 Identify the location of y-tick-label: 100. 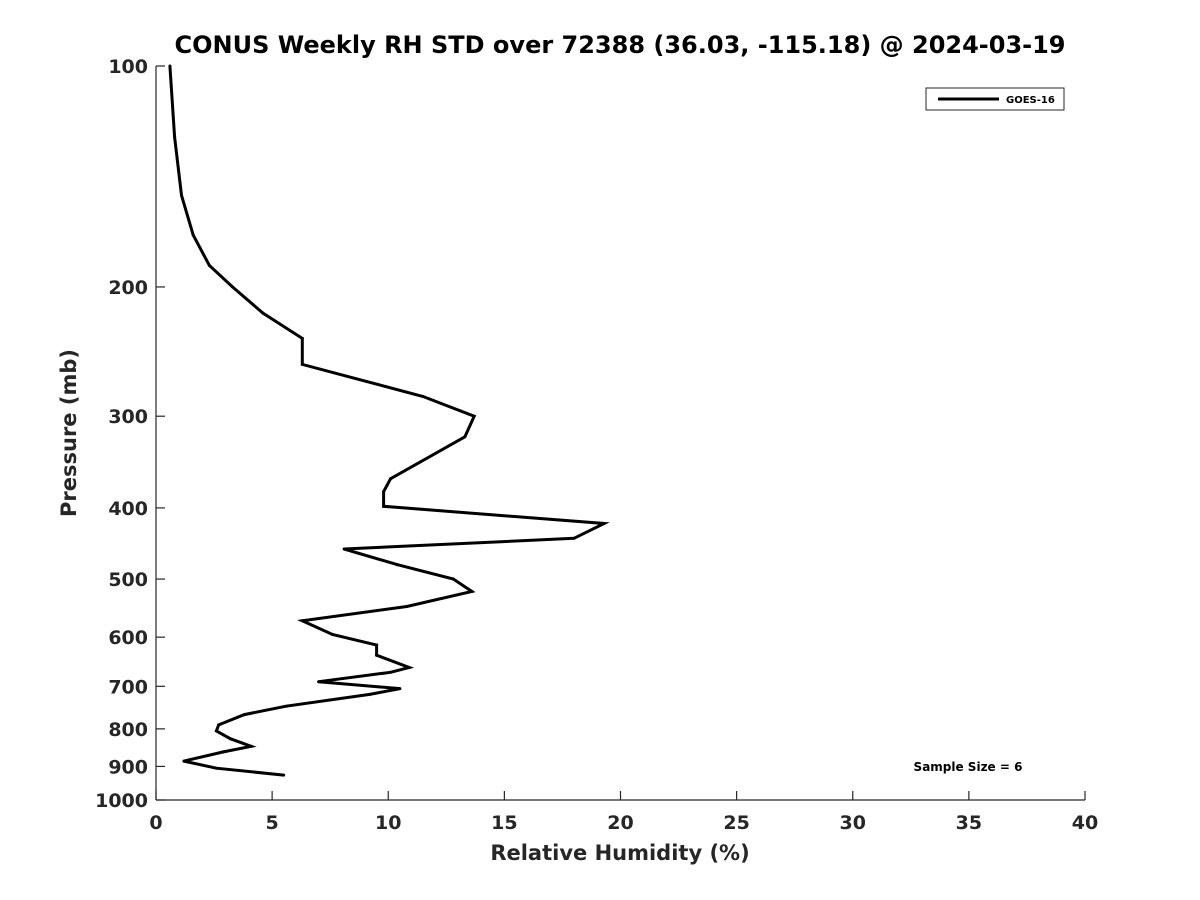
(128, 67).